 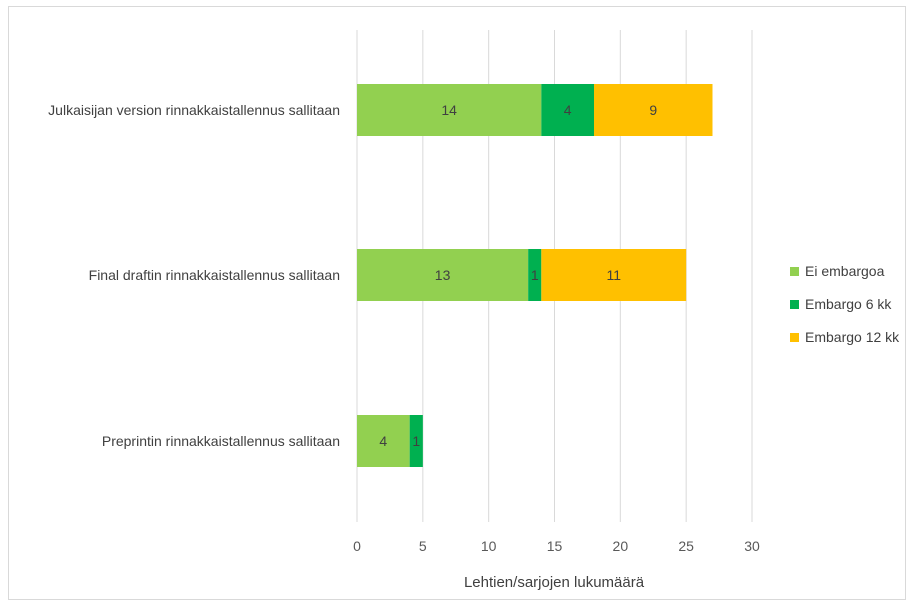 I want to click on x-tick-label: 5, so click(x=423, y=546).